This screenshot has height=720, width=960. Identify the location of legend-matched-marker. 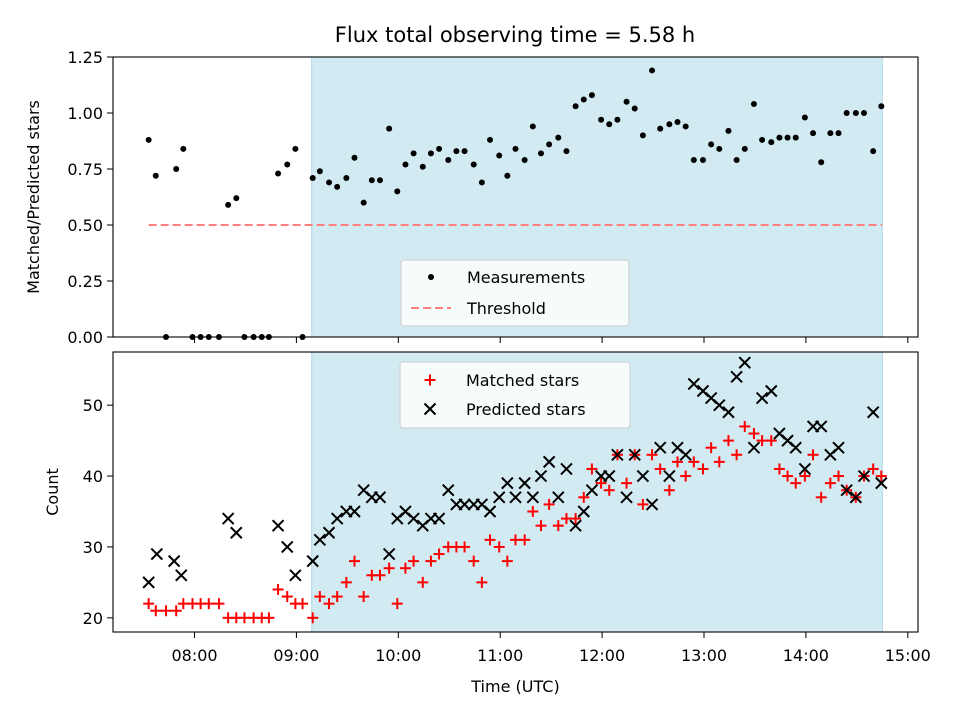
(430, 380).